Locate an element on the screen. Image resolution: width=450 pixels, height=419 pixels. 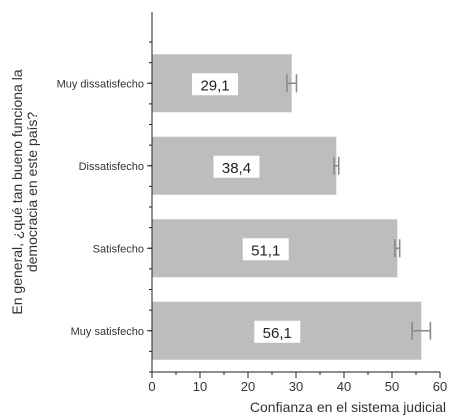
data-label-satisfecho: 51,1 is located at coordinates (265, 250).